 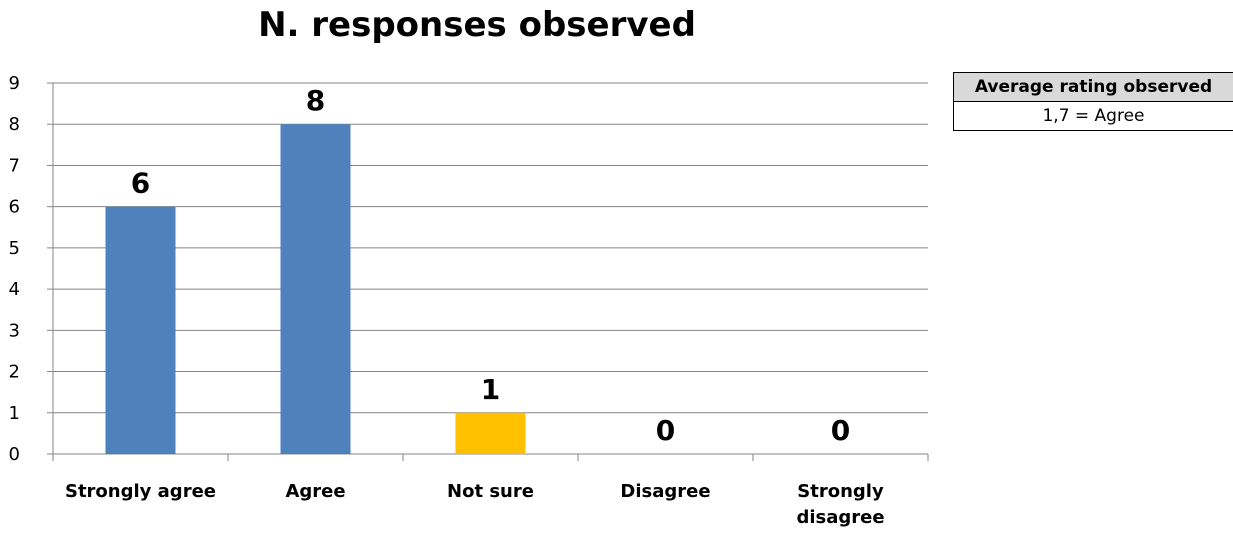 I want to click on average-rating-header: Average rating observed, so click(x=1093, y=87).